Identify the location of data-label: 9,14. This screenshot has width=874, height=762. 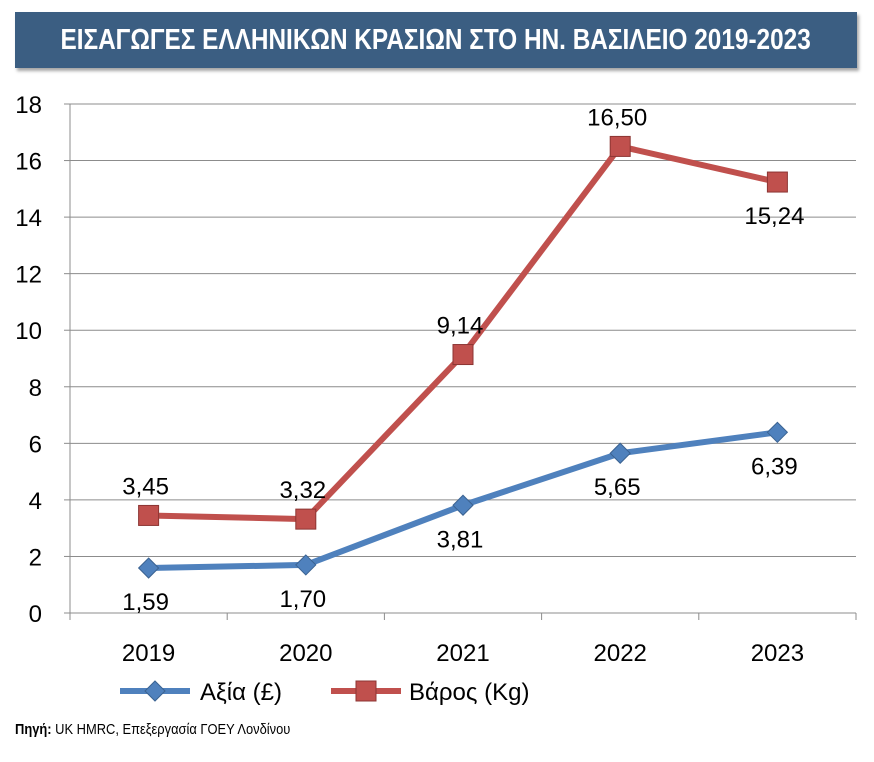
(460, 326).